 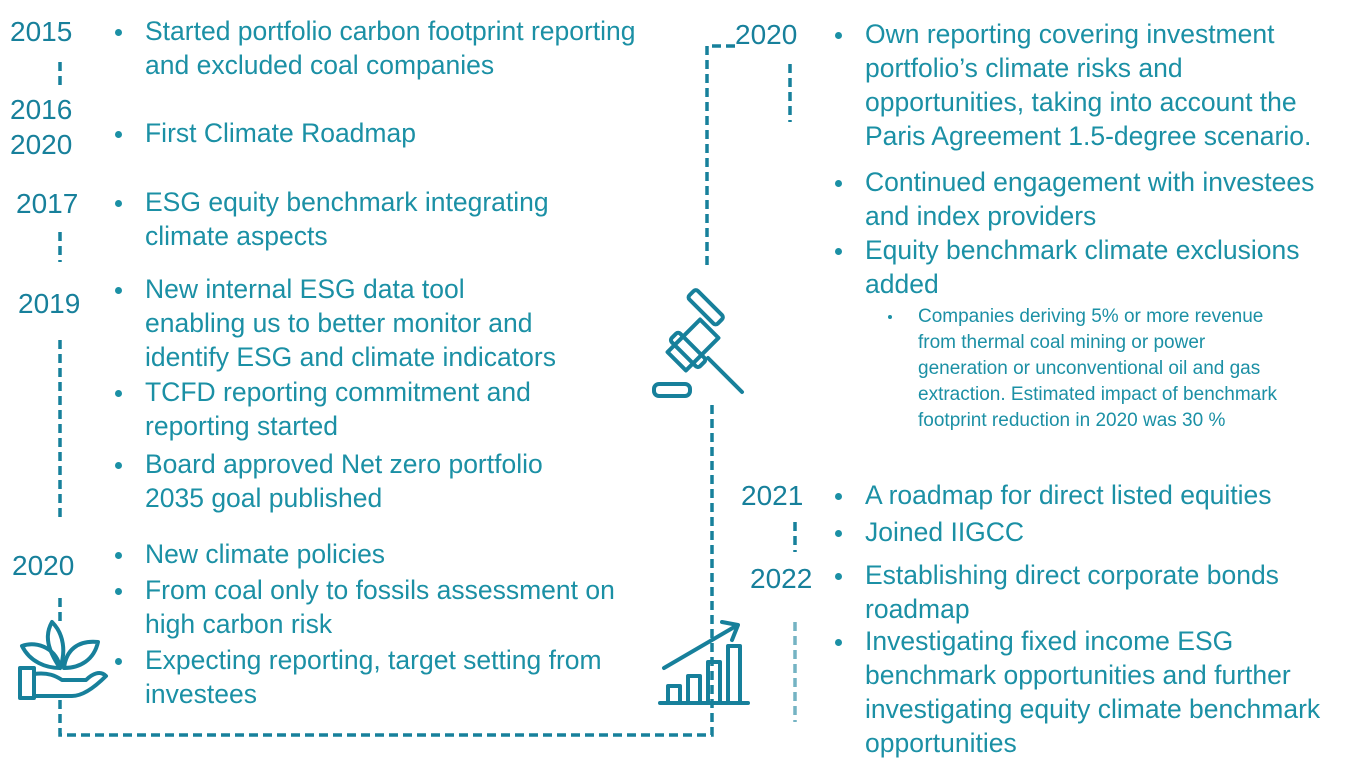 What do you see at coordinates (344, 464) in the screenshot?
I see `bullet-text: Board approved Net zero portfolio` at bounding box center [344, 464].